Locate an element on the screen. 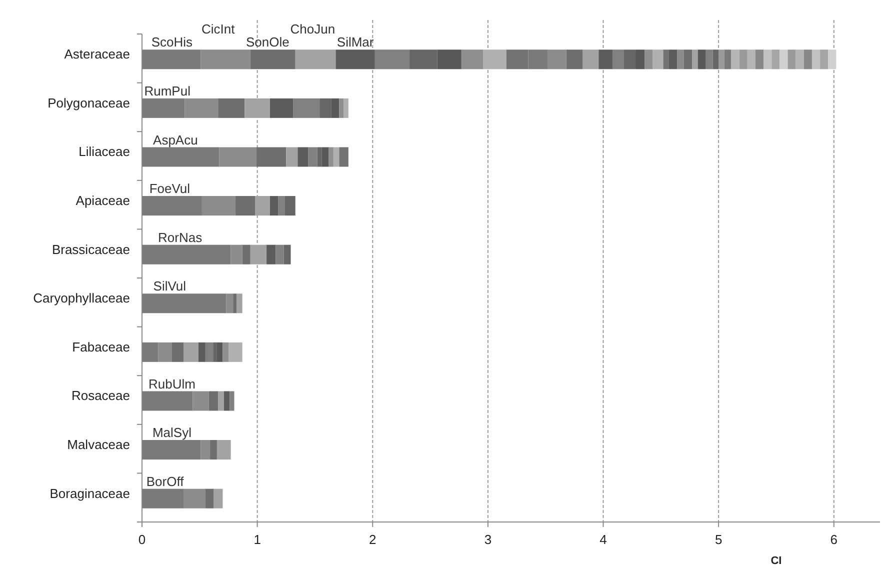 The image size is (888, 570). annotation: FoeVul is located at coordinates (169, 188).